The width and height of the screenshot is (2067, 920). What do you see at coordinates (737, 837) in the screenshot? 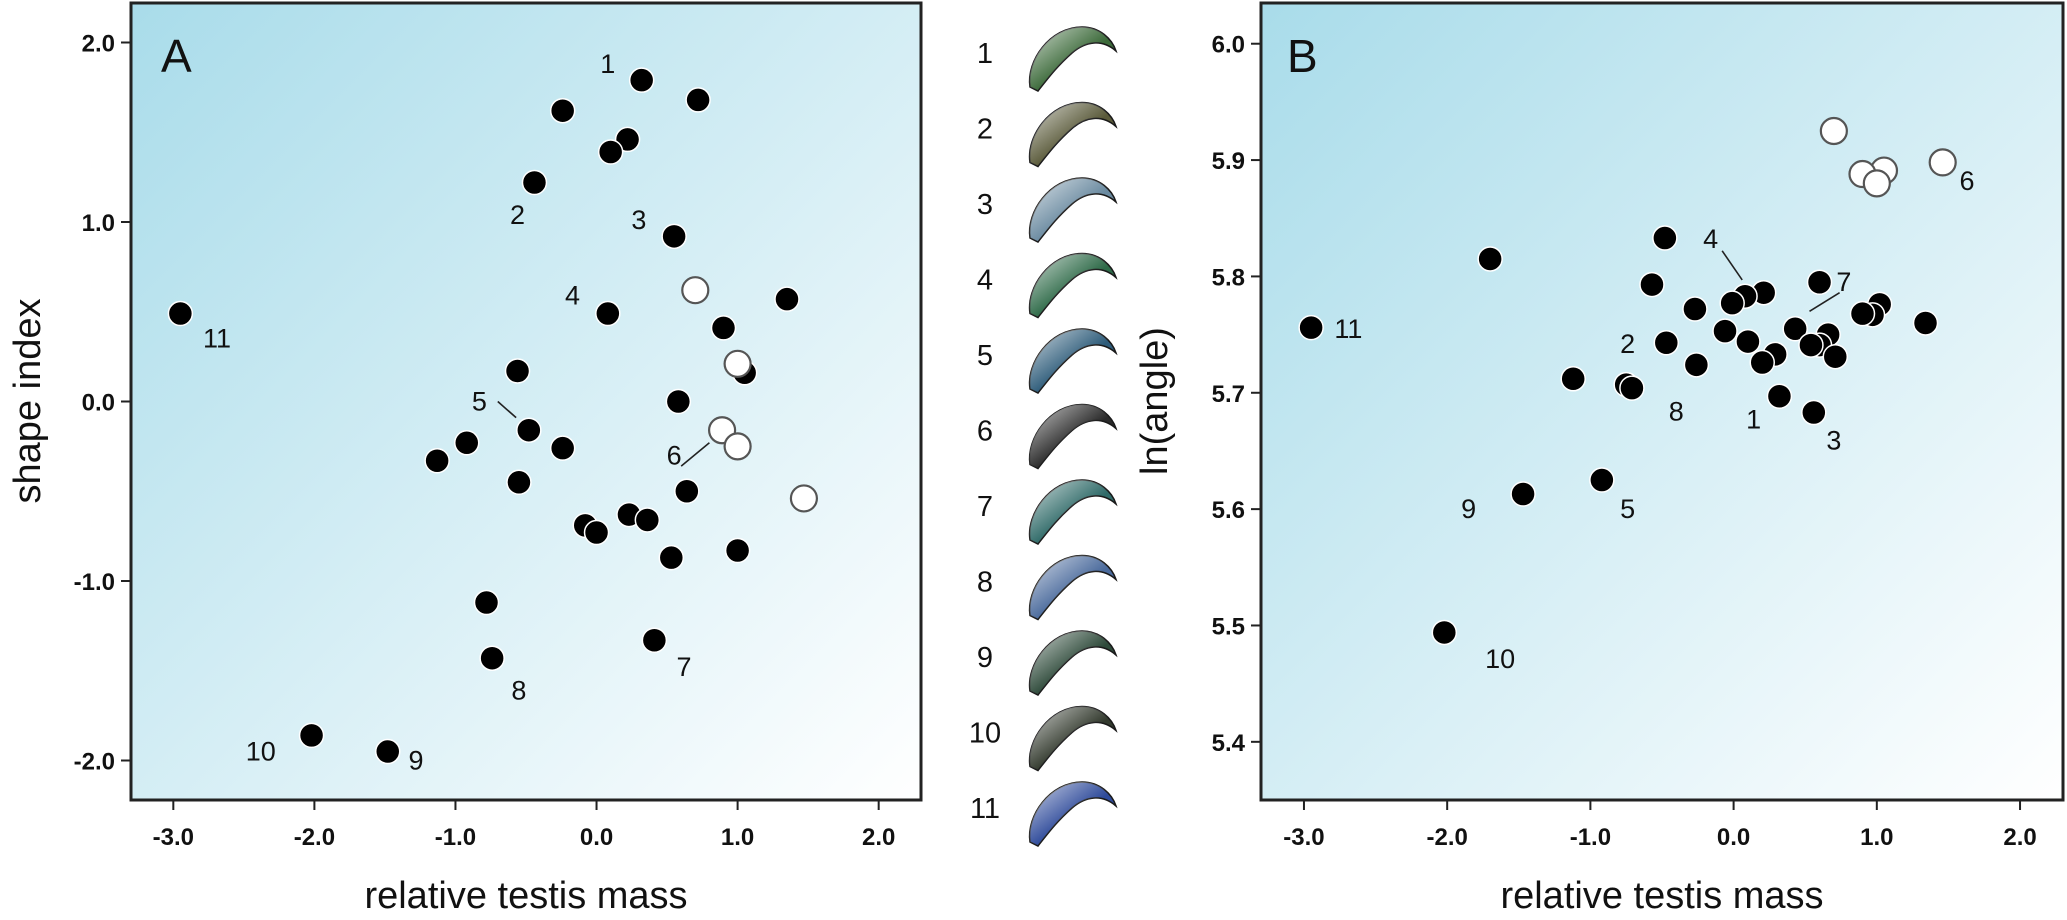
I see `panel-a-x-tick-label: 1.0` at bounding box center [737, 837].